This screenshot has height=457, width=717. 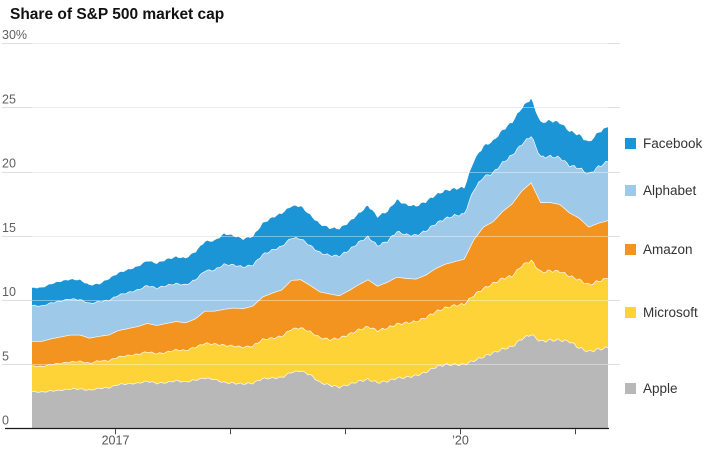 What do you see at coordinates (630, 388) in the screenshot?
I see `legend-swatch-apple` at bounding box center [630, 388].